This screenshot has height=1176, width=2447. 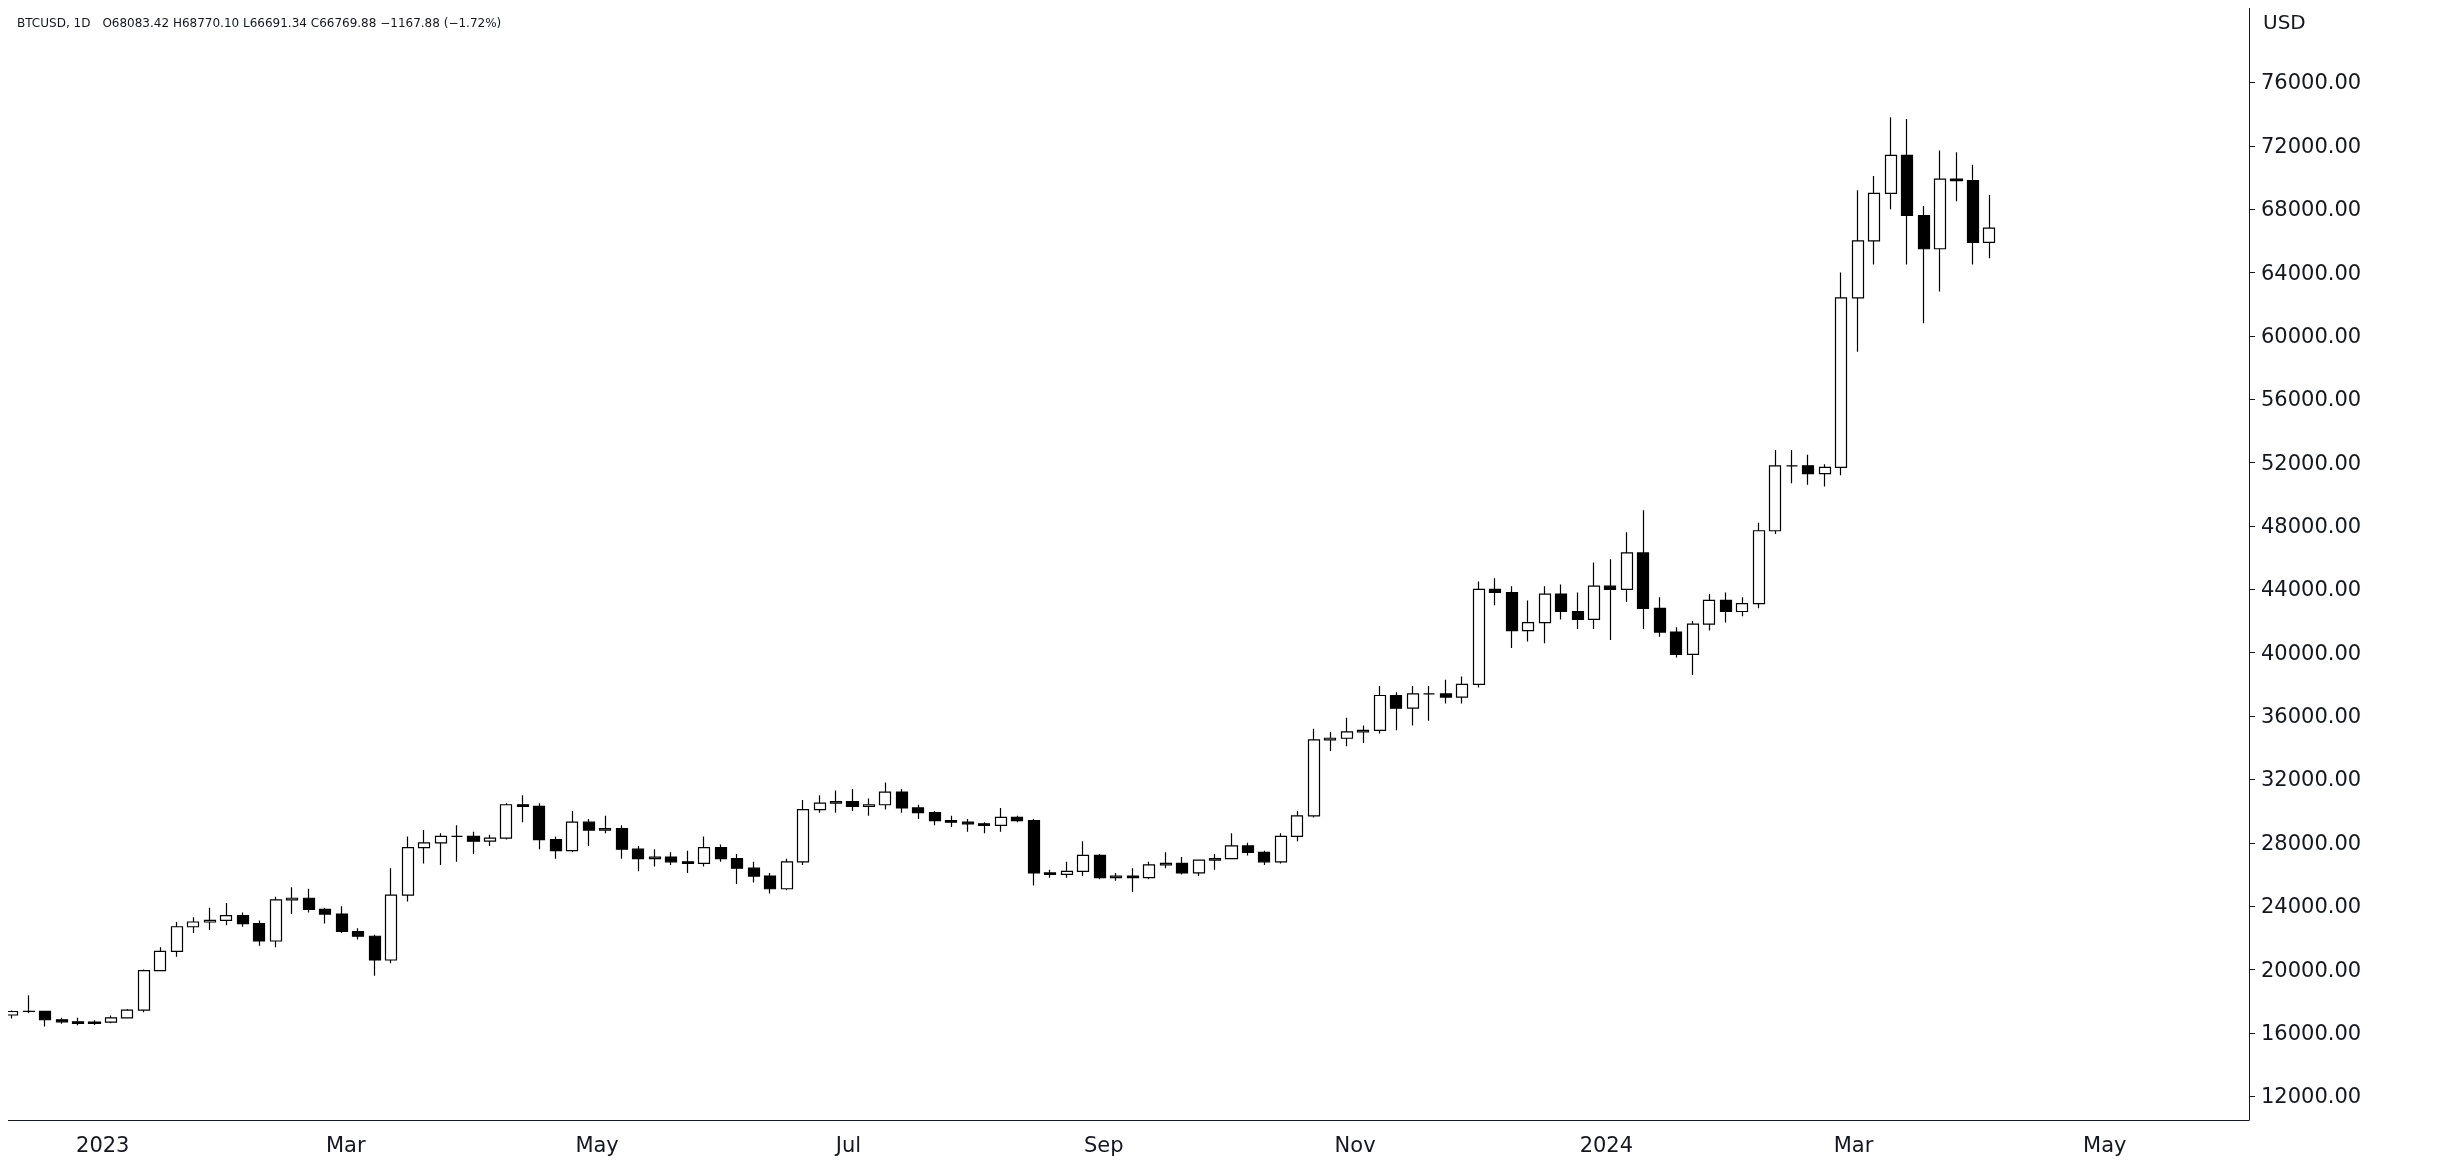 What do you see at coordinates (2311, 779) in the screenshot?
I see `y-tick-label: 32000.00` at bounding box center [2311, 779].